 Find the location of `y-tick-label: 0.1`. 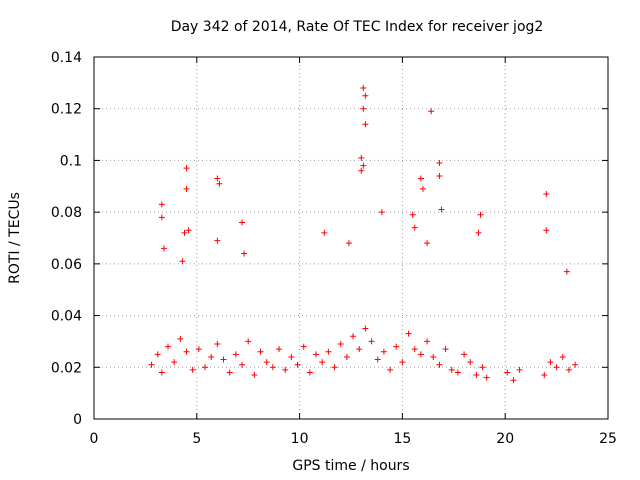

y-tick-label: 0.1 is located at coordinates (71, 161).